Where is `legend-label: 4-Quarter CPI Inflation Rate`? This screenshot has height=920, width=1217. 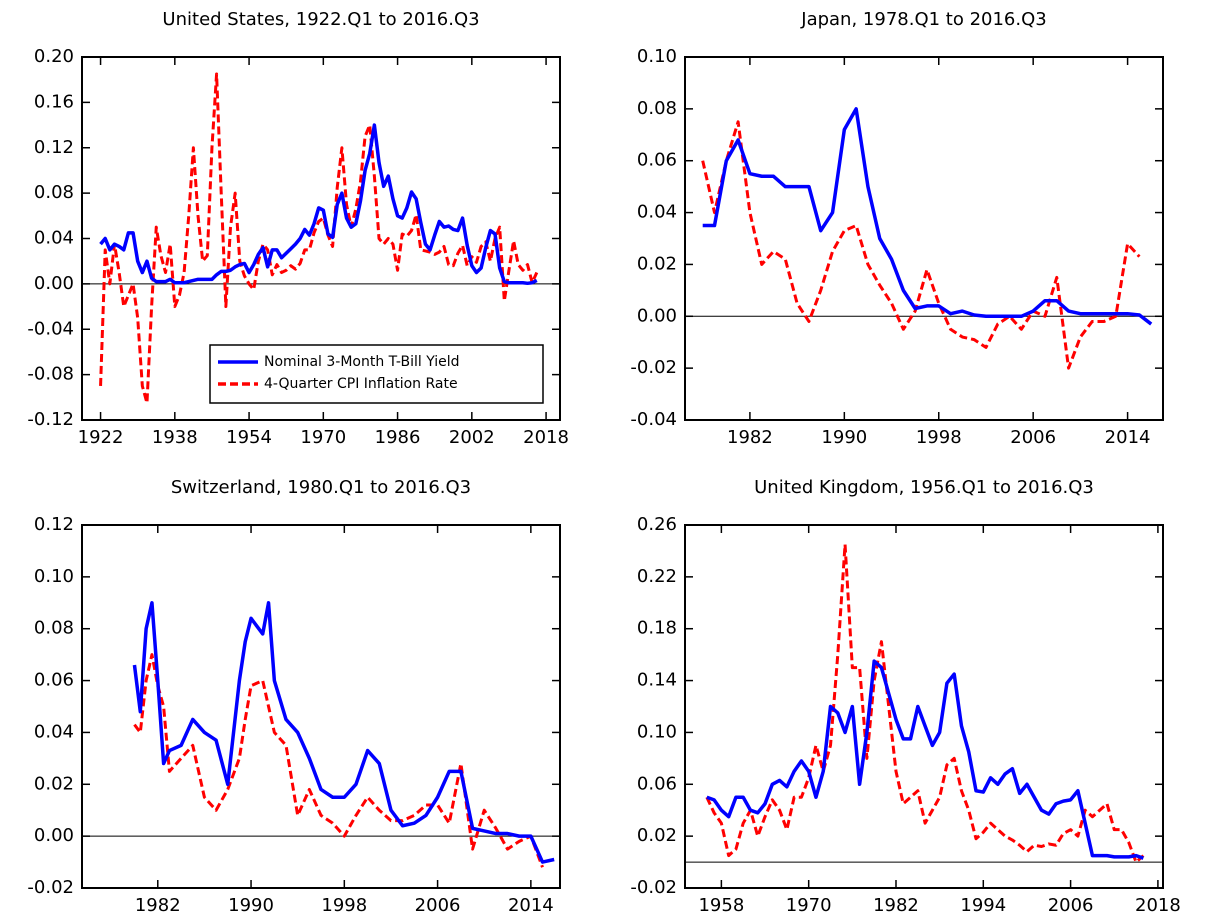
legend-label: 4-Quarter CPI Inflation Rate is located at coordinates (361, 384).